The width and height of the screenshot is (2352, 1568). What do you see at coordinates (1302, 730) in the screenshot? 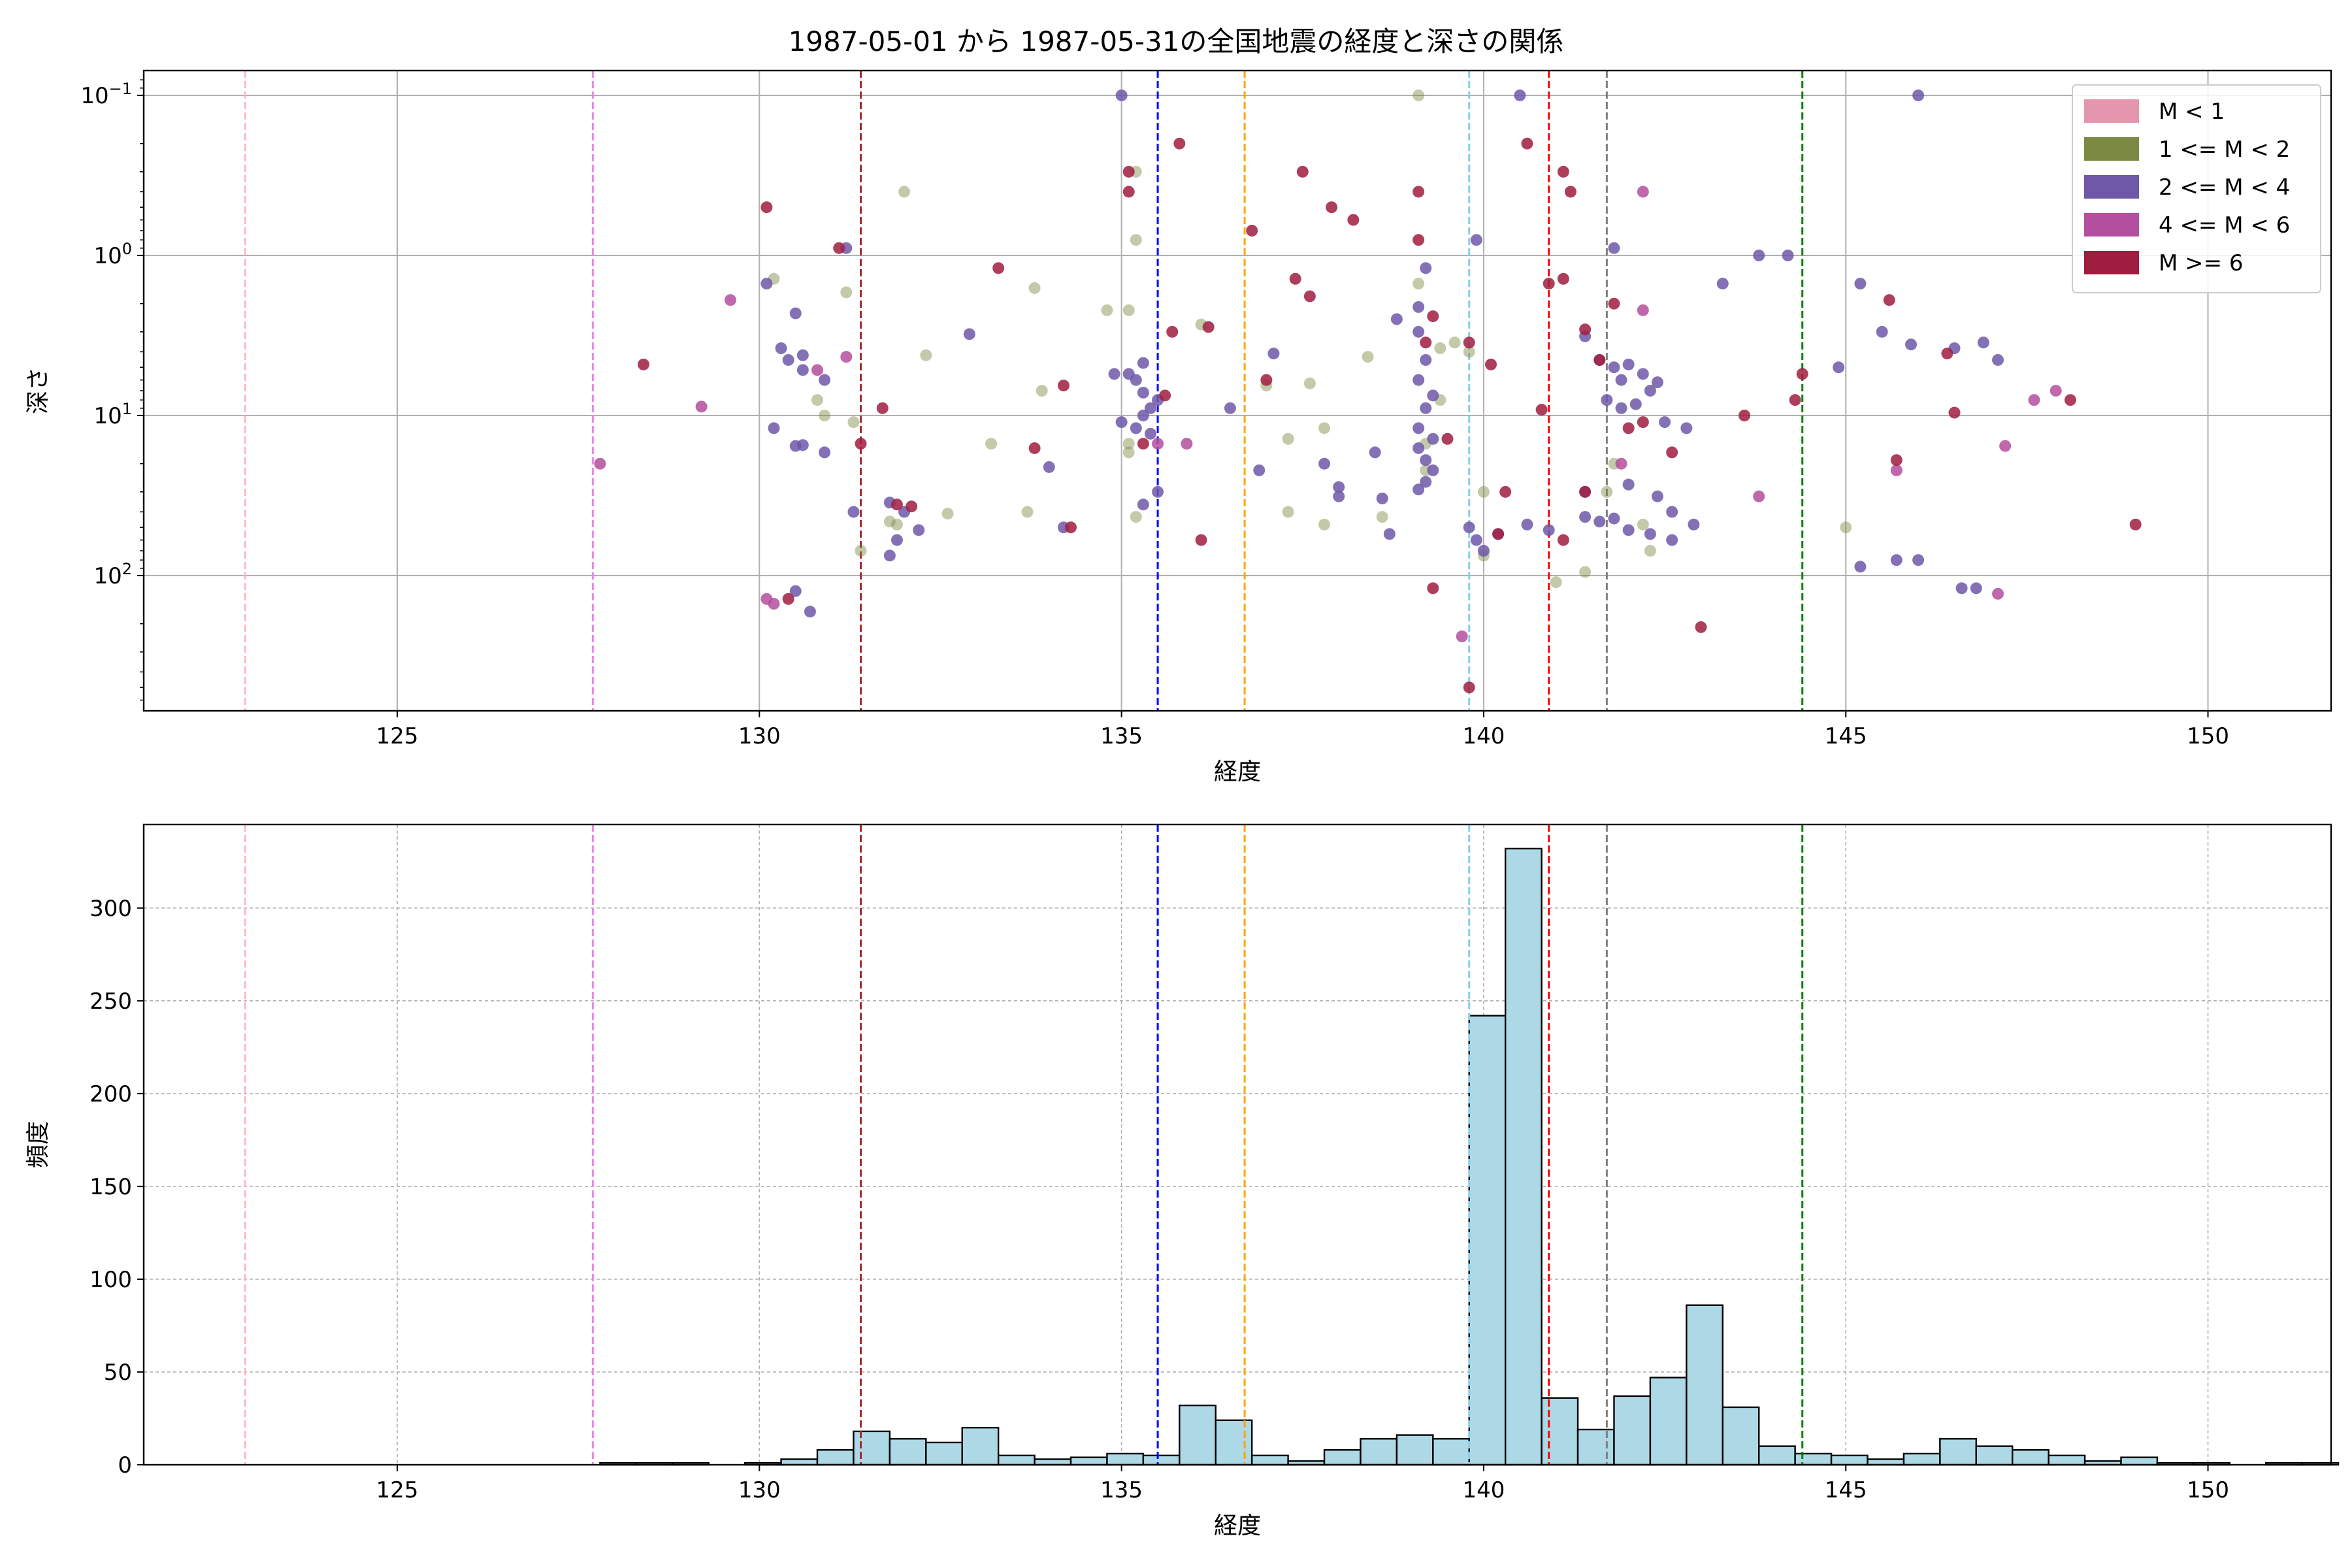
I see `scatter-x-ticks: 125 130 135 140 145 150` at bounding box center [1302, 730].